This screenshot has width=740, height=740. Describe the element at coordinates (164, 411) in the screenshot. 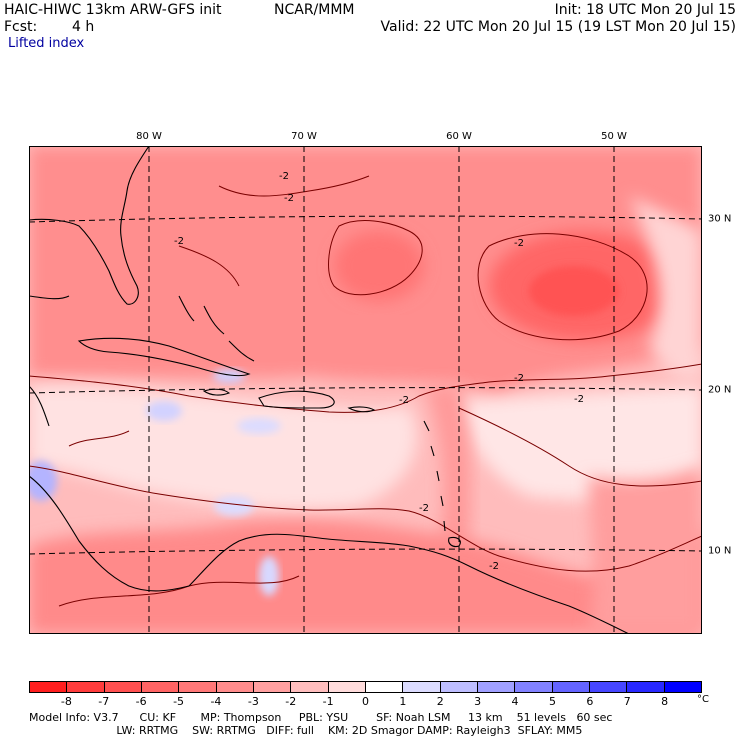

I see `stable-patch-caribbean` at that location.